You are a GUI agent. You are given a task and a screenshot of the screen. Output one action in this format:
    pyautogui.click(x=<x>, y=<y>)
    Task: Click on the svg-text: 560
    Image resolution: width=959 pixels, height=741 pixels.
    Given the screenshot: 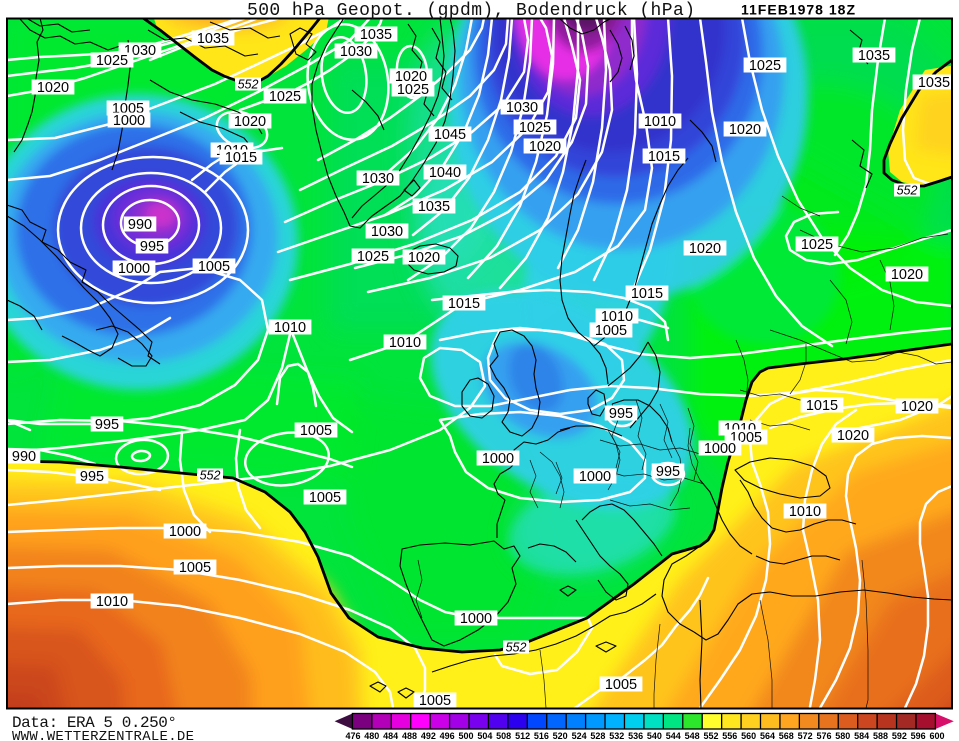 What is the action you would take?
    pyautogui.click(x=748, y=736)
    